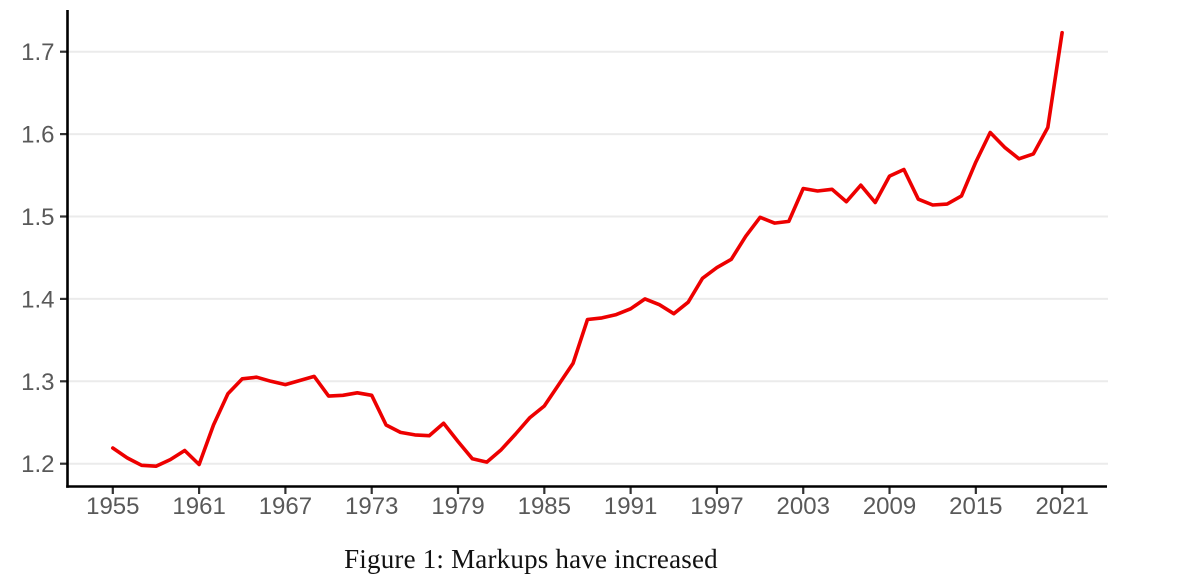 The image size is (1194, 588). Describe the element at coordinates (285, 506) in the screenshot. I see `x-tick-label: 1967` at that location.